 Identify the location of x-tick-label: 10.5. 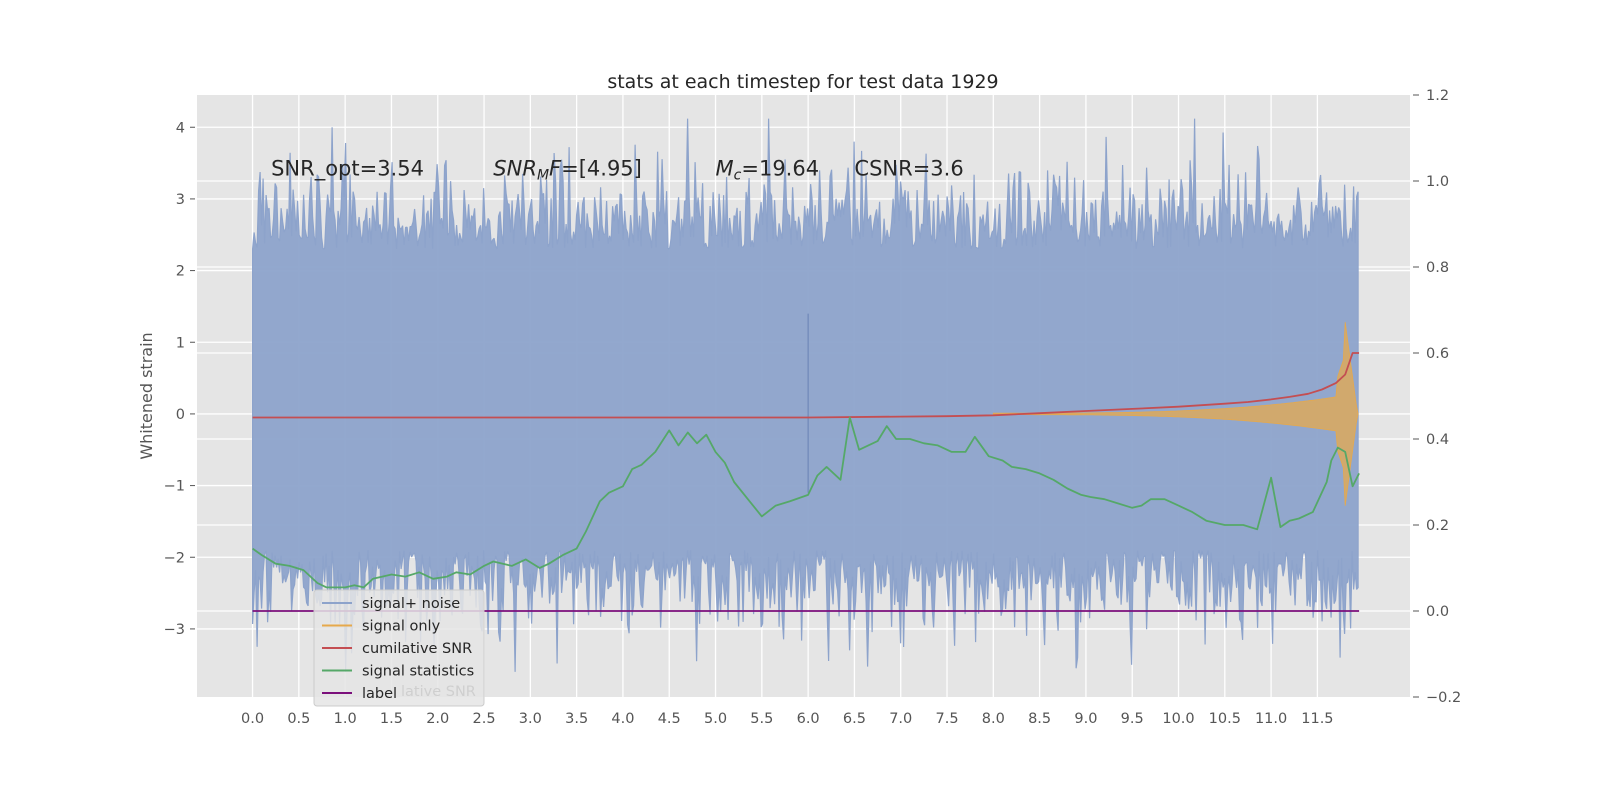
(1225, 719).